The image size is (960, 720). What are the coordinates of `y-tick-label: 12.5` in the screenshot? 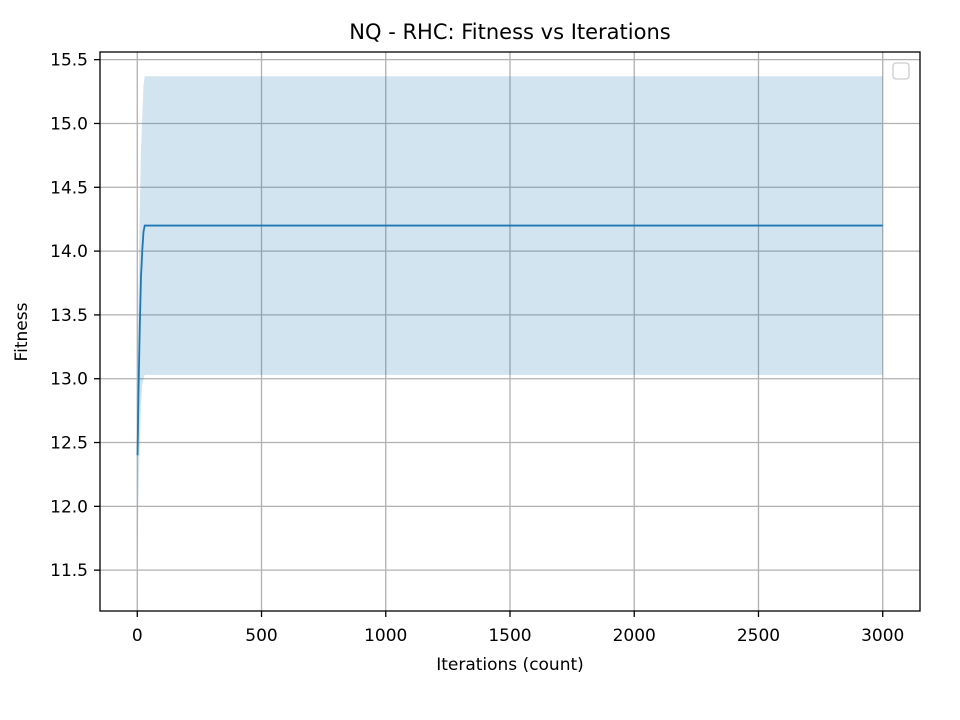 It's located at (69, 444).